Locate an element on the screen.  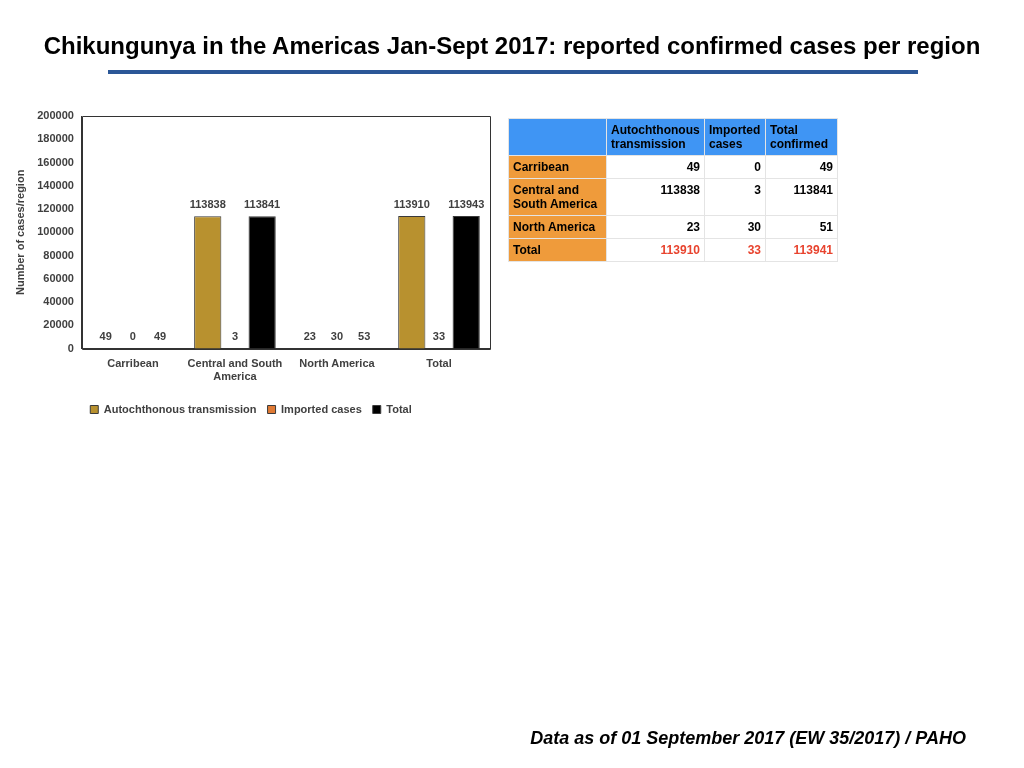
text: Data as of 01 September 2017 (EW 35/2017) / PAHO is located at coordinates (748, 738).